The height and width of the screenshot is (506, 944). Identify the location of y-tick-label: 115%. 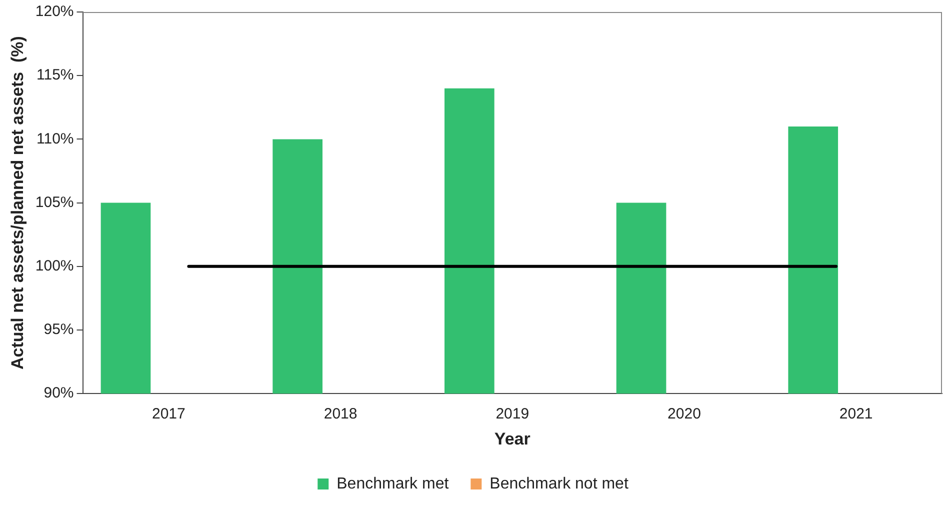
(55, 75).